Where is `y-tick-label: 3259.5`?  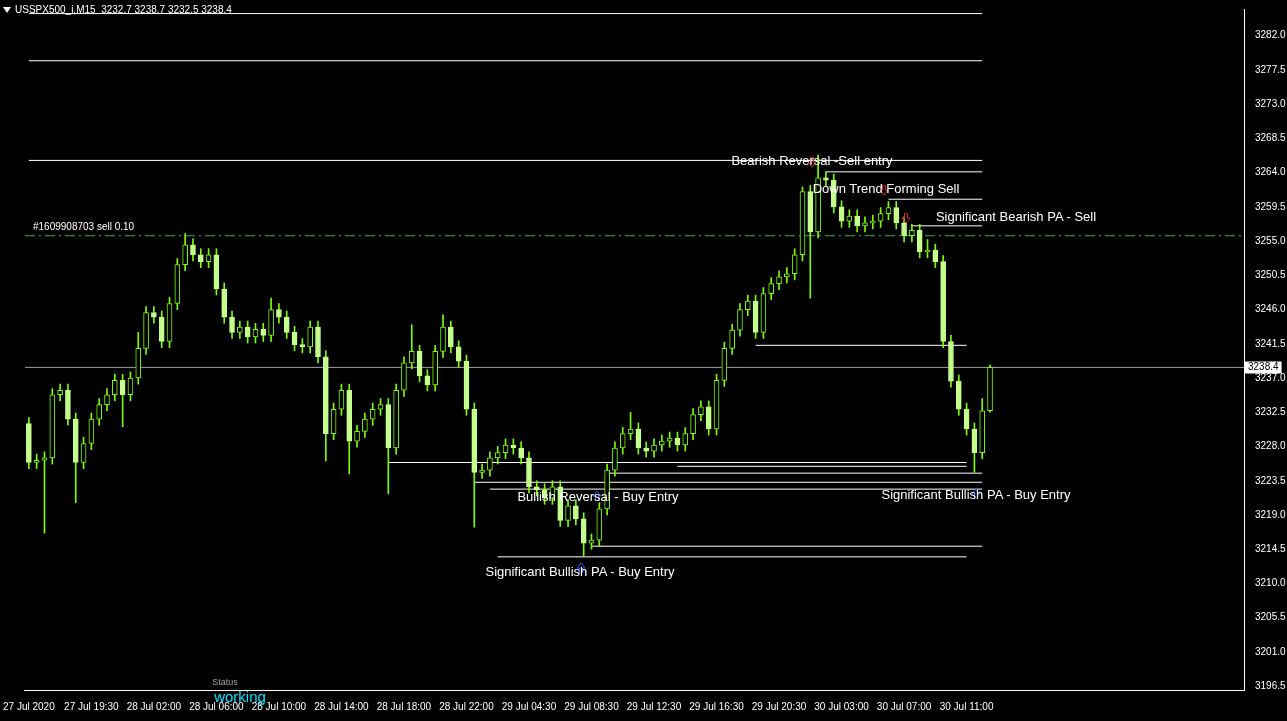
y-tick-label: 3259.5 is located at coordinates (1271, 206).